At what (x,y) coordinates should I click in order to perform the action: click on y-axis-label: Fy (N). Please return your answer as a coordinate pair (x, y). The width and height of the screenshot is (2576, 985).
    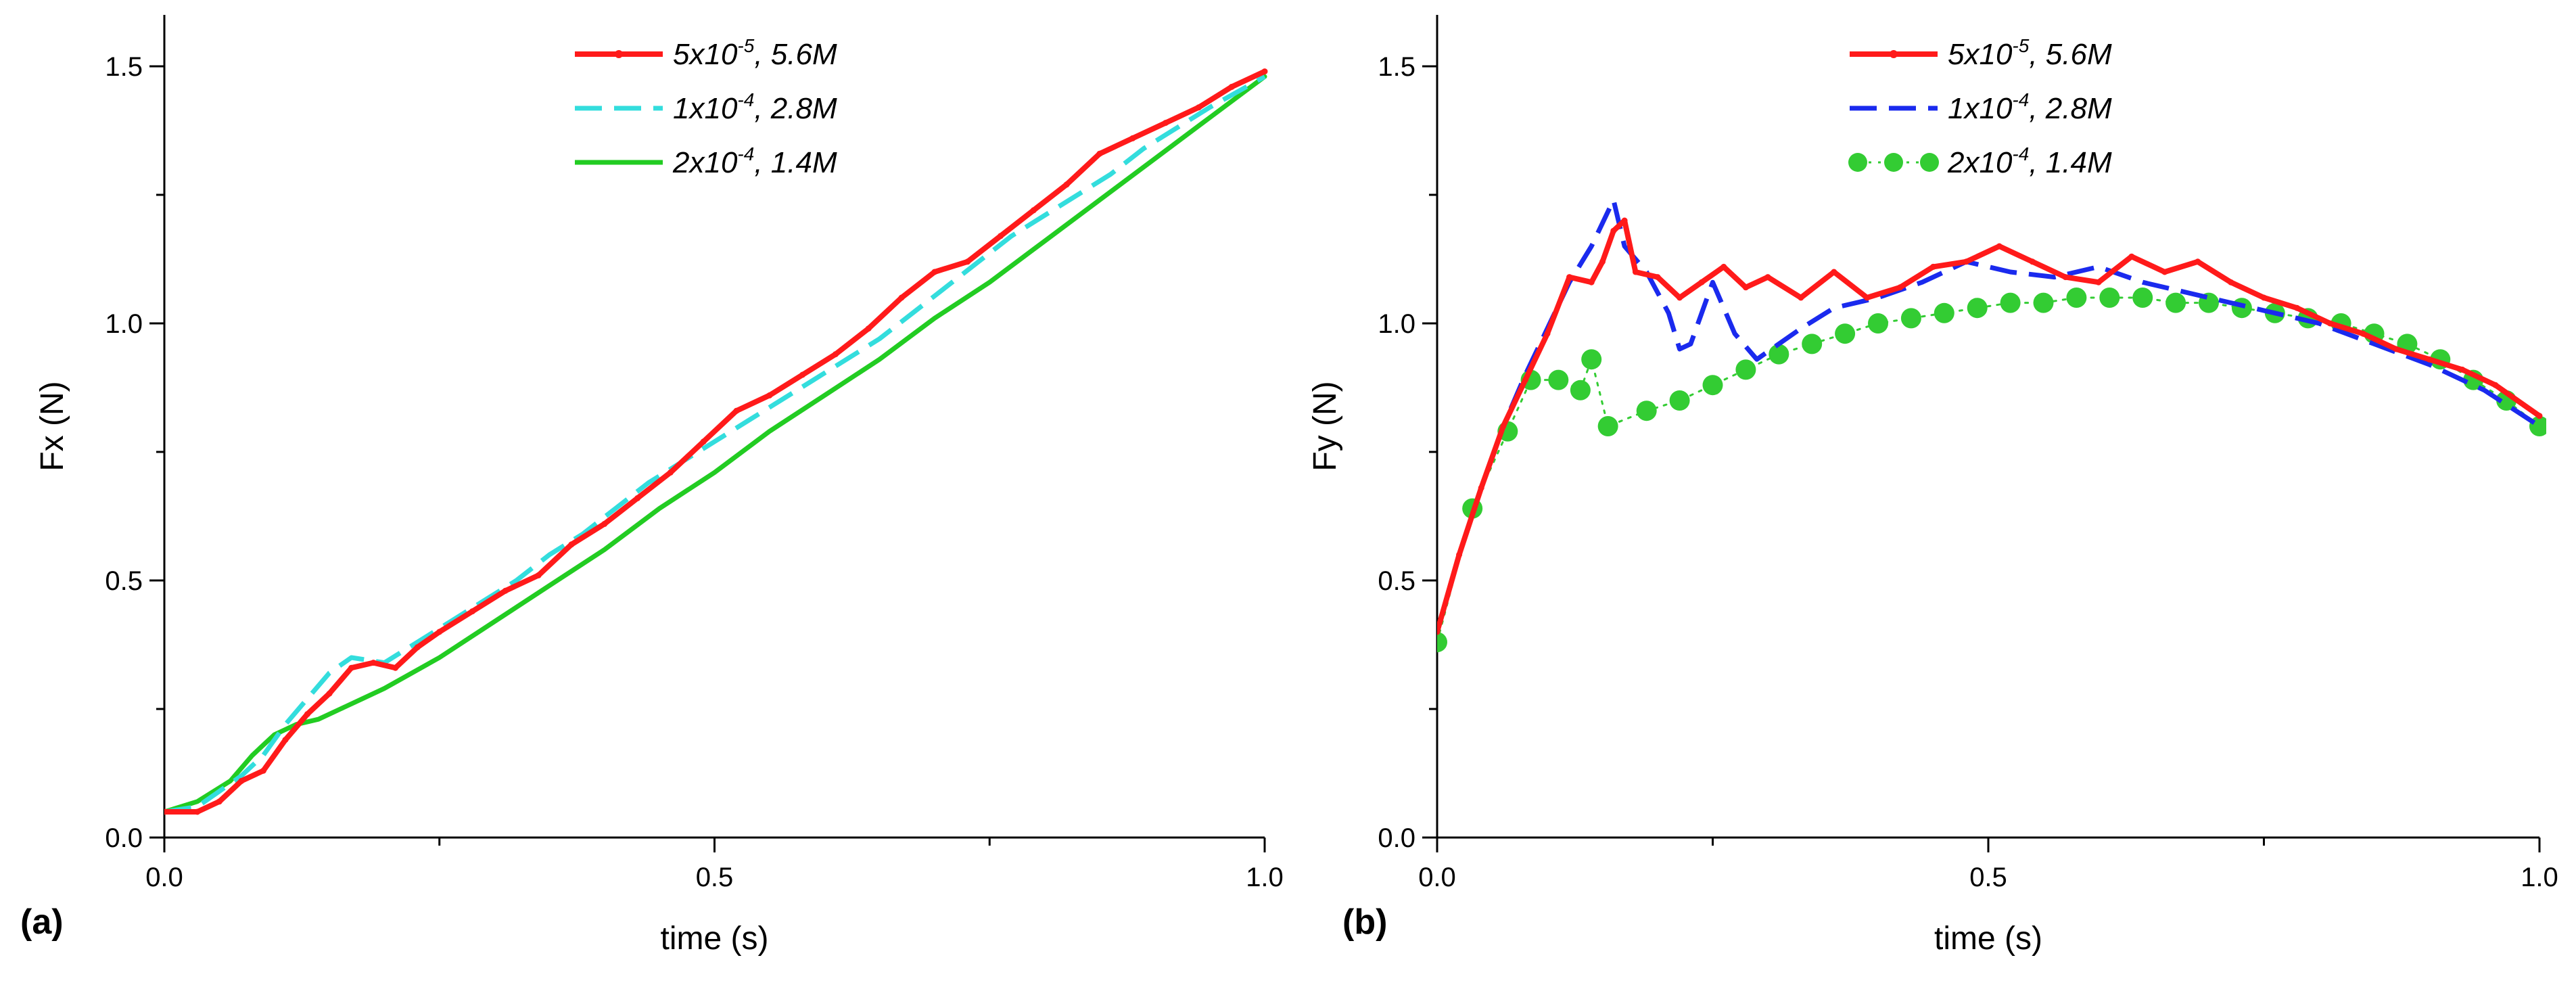
    Looking at the image, I should click on (1325, 426).